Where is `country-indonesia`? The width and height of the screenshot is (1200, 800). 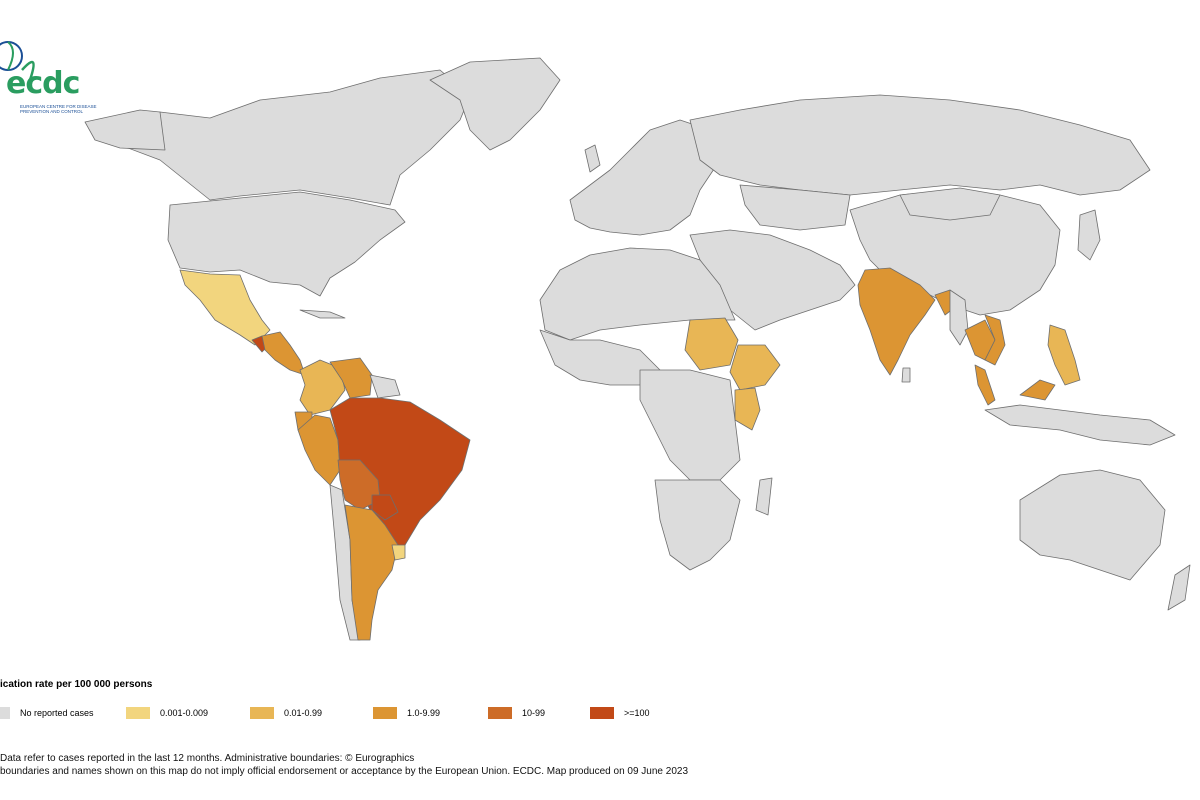 country-indonesia is located at coordinates (1080, 425).